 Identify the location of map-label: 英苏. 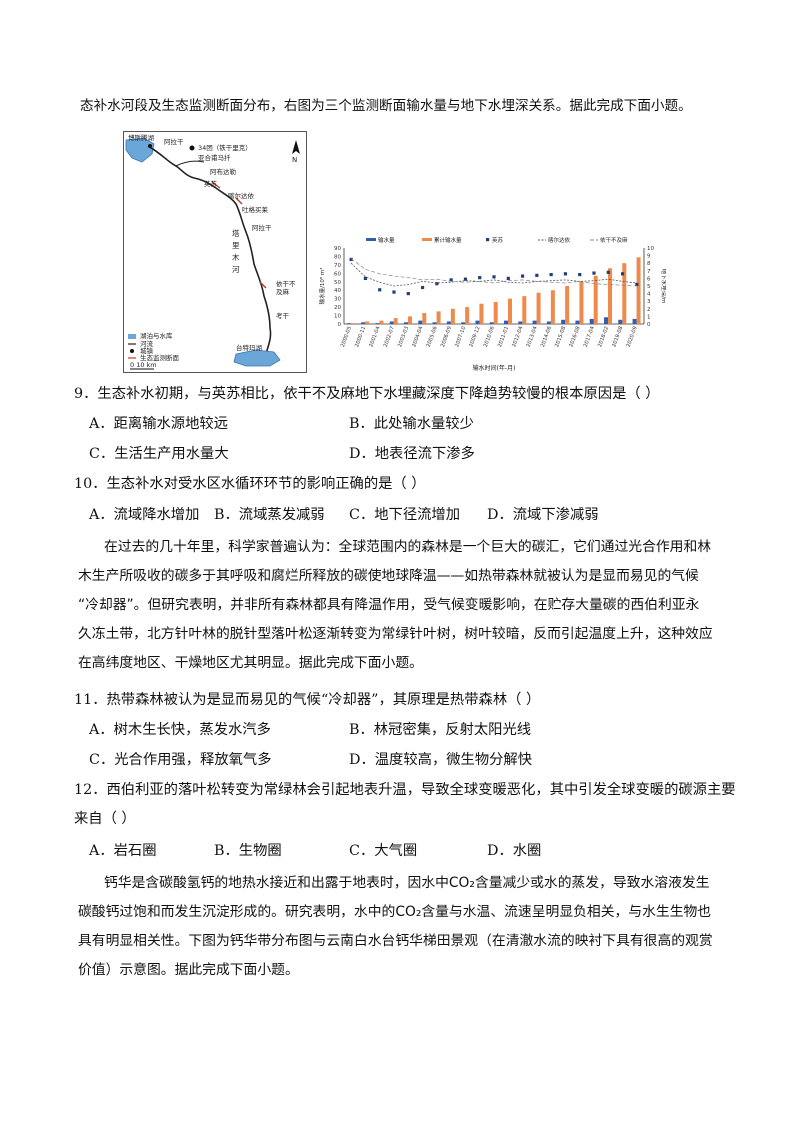
(210, 184).